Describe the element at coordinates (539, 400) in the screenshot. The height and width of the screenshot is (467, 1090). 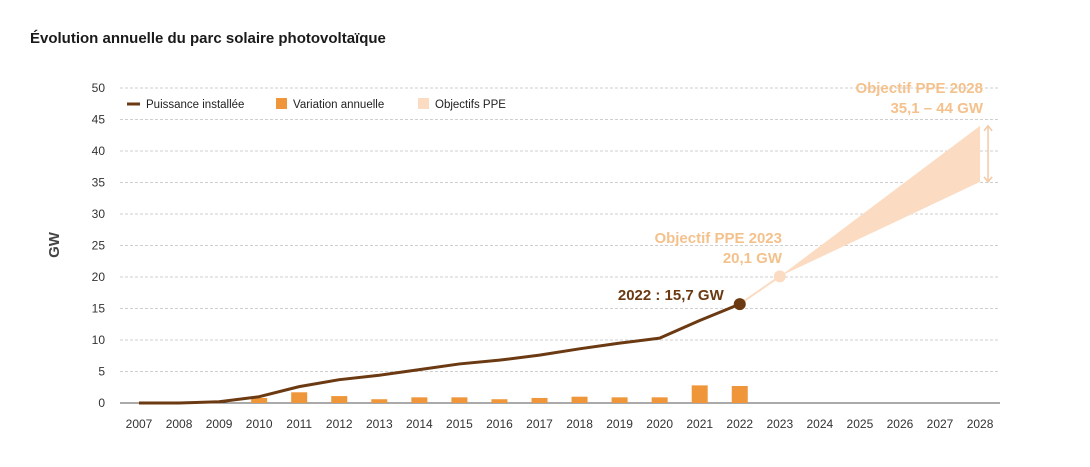
I see `bar-2017` at that location.